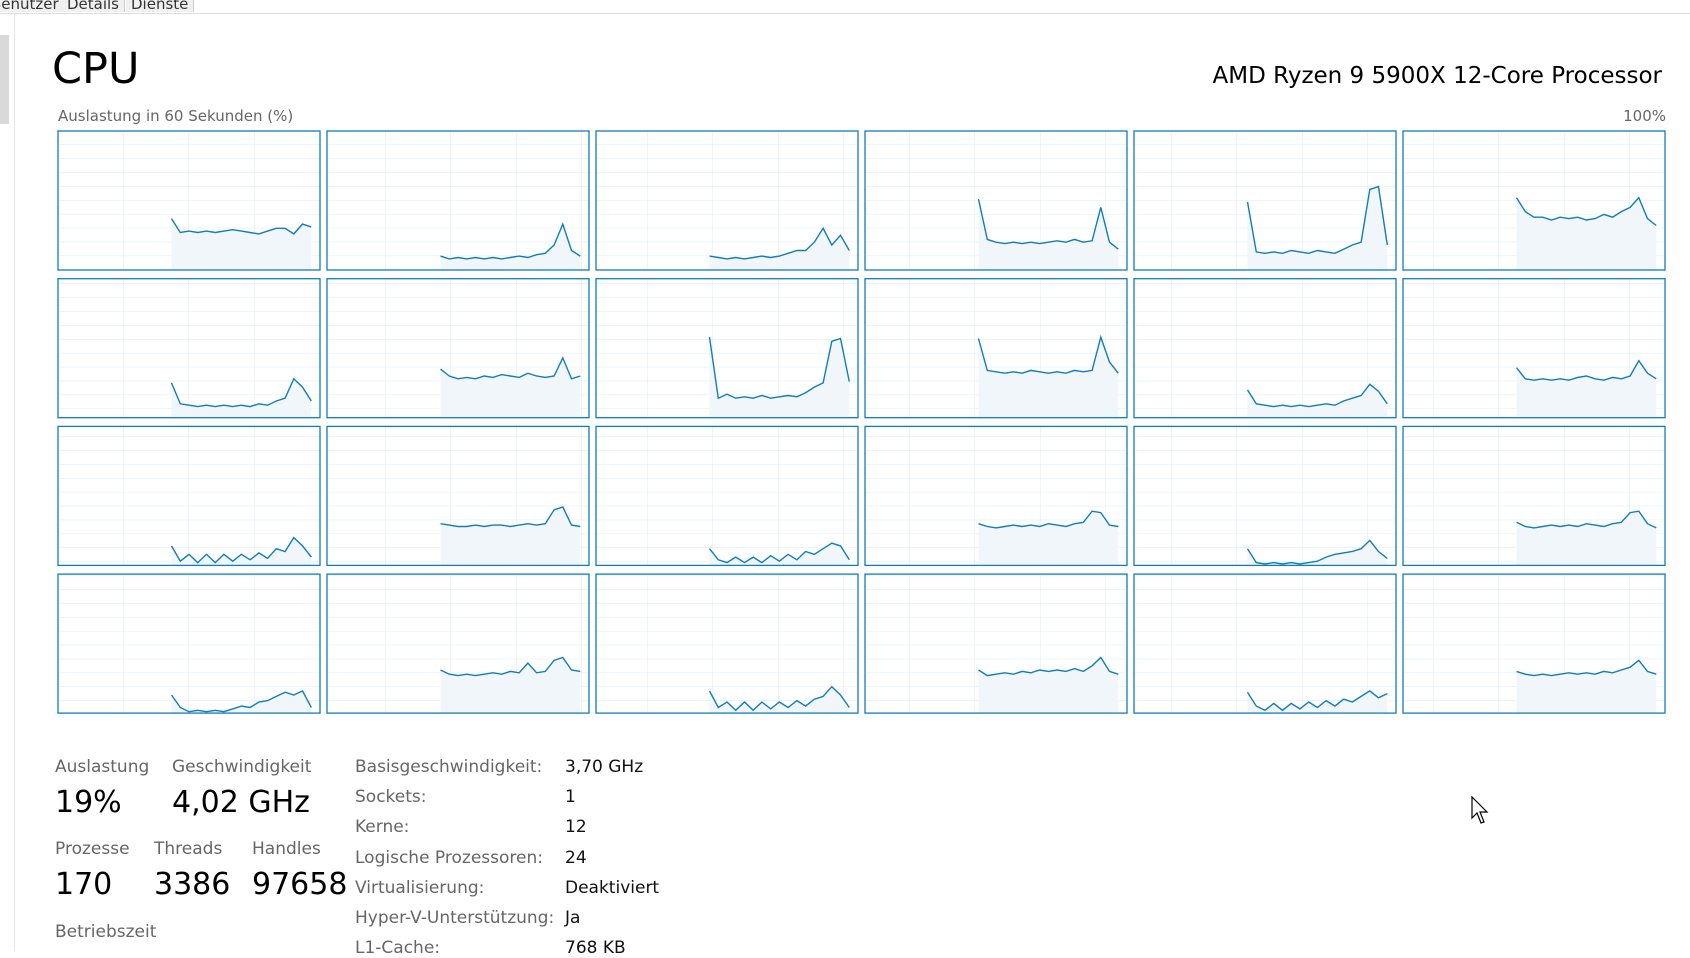 The width and height of the screenshot is (1690, 958). Describe the element at coordinates (160, 6) in the screenshot. I see `tab: Dienste` at that location.